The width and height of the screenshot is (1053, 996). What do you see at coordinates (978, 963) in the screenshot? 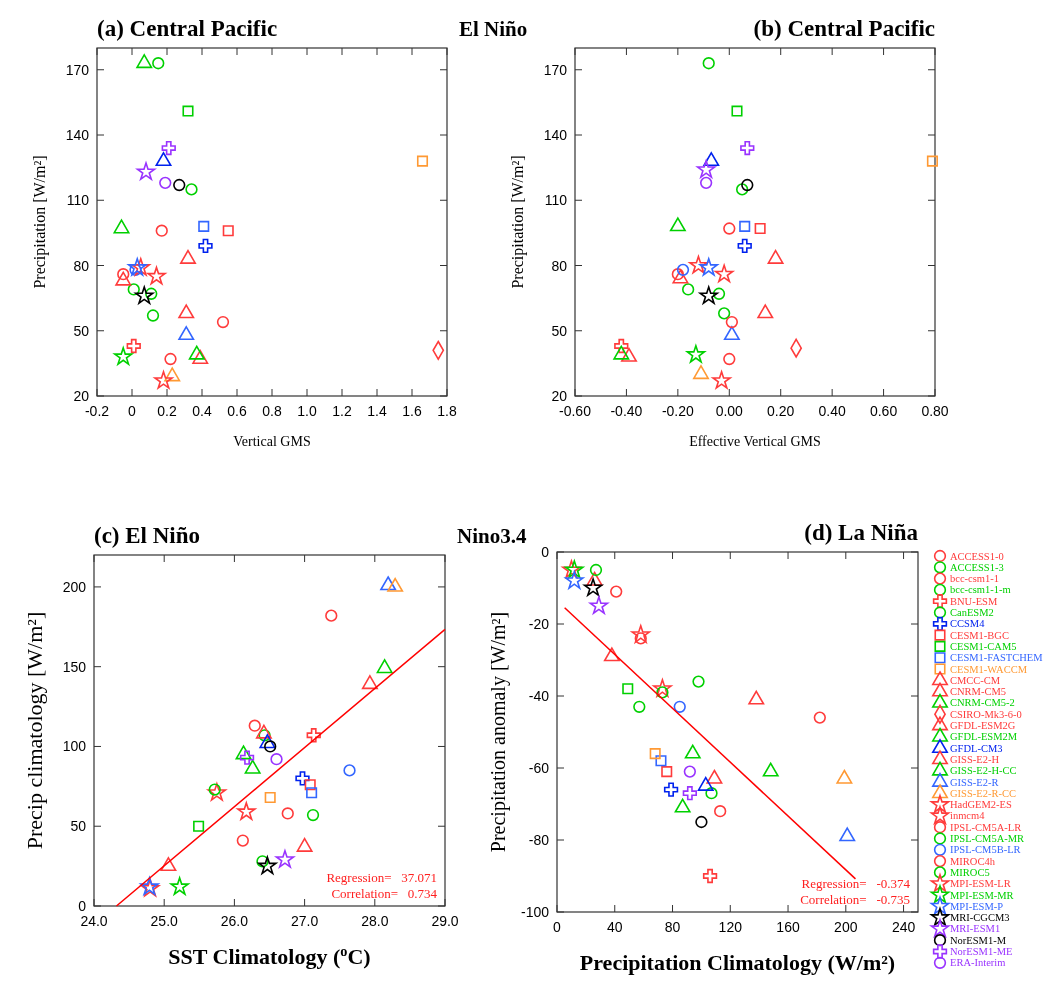
I see `legend-label: ERA-Interim` at bounding box center [978, 963].